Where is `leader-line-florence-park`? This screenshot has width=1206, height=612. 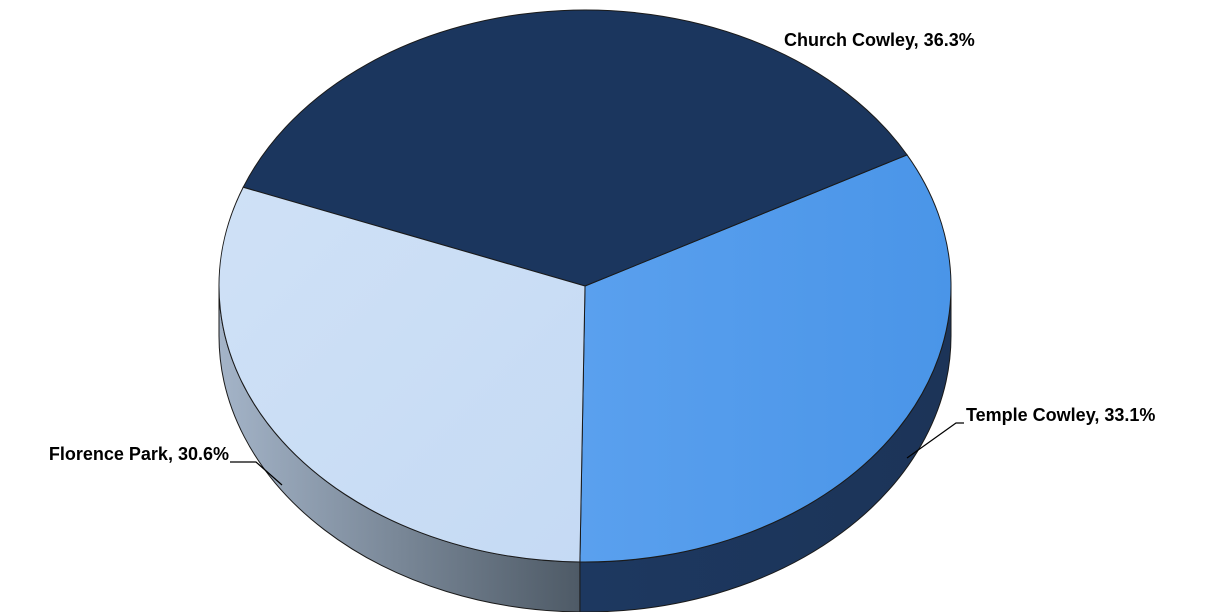 leader-line-florence-park is located at coordinates (256, 473).